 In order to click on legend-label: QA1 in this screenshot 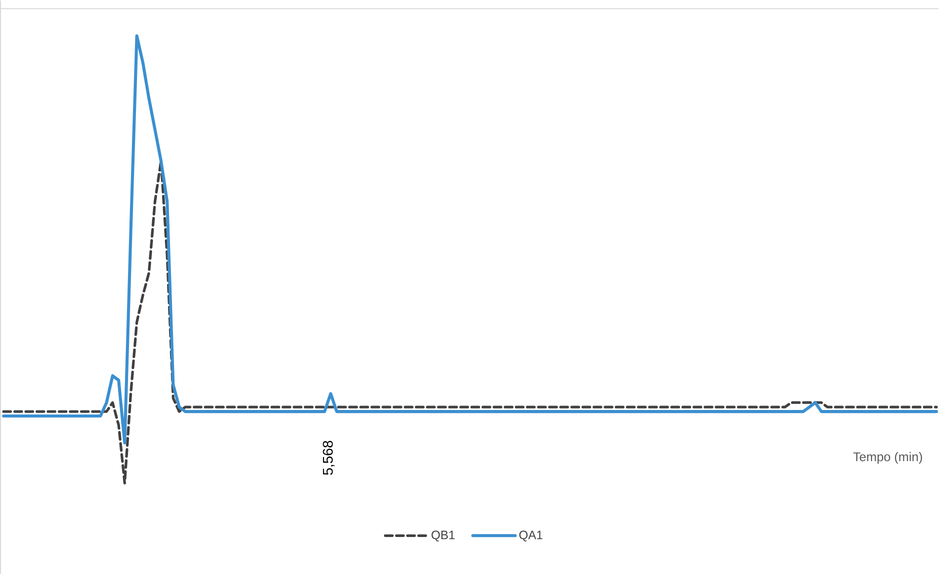, I will do `click(530, 536)`.